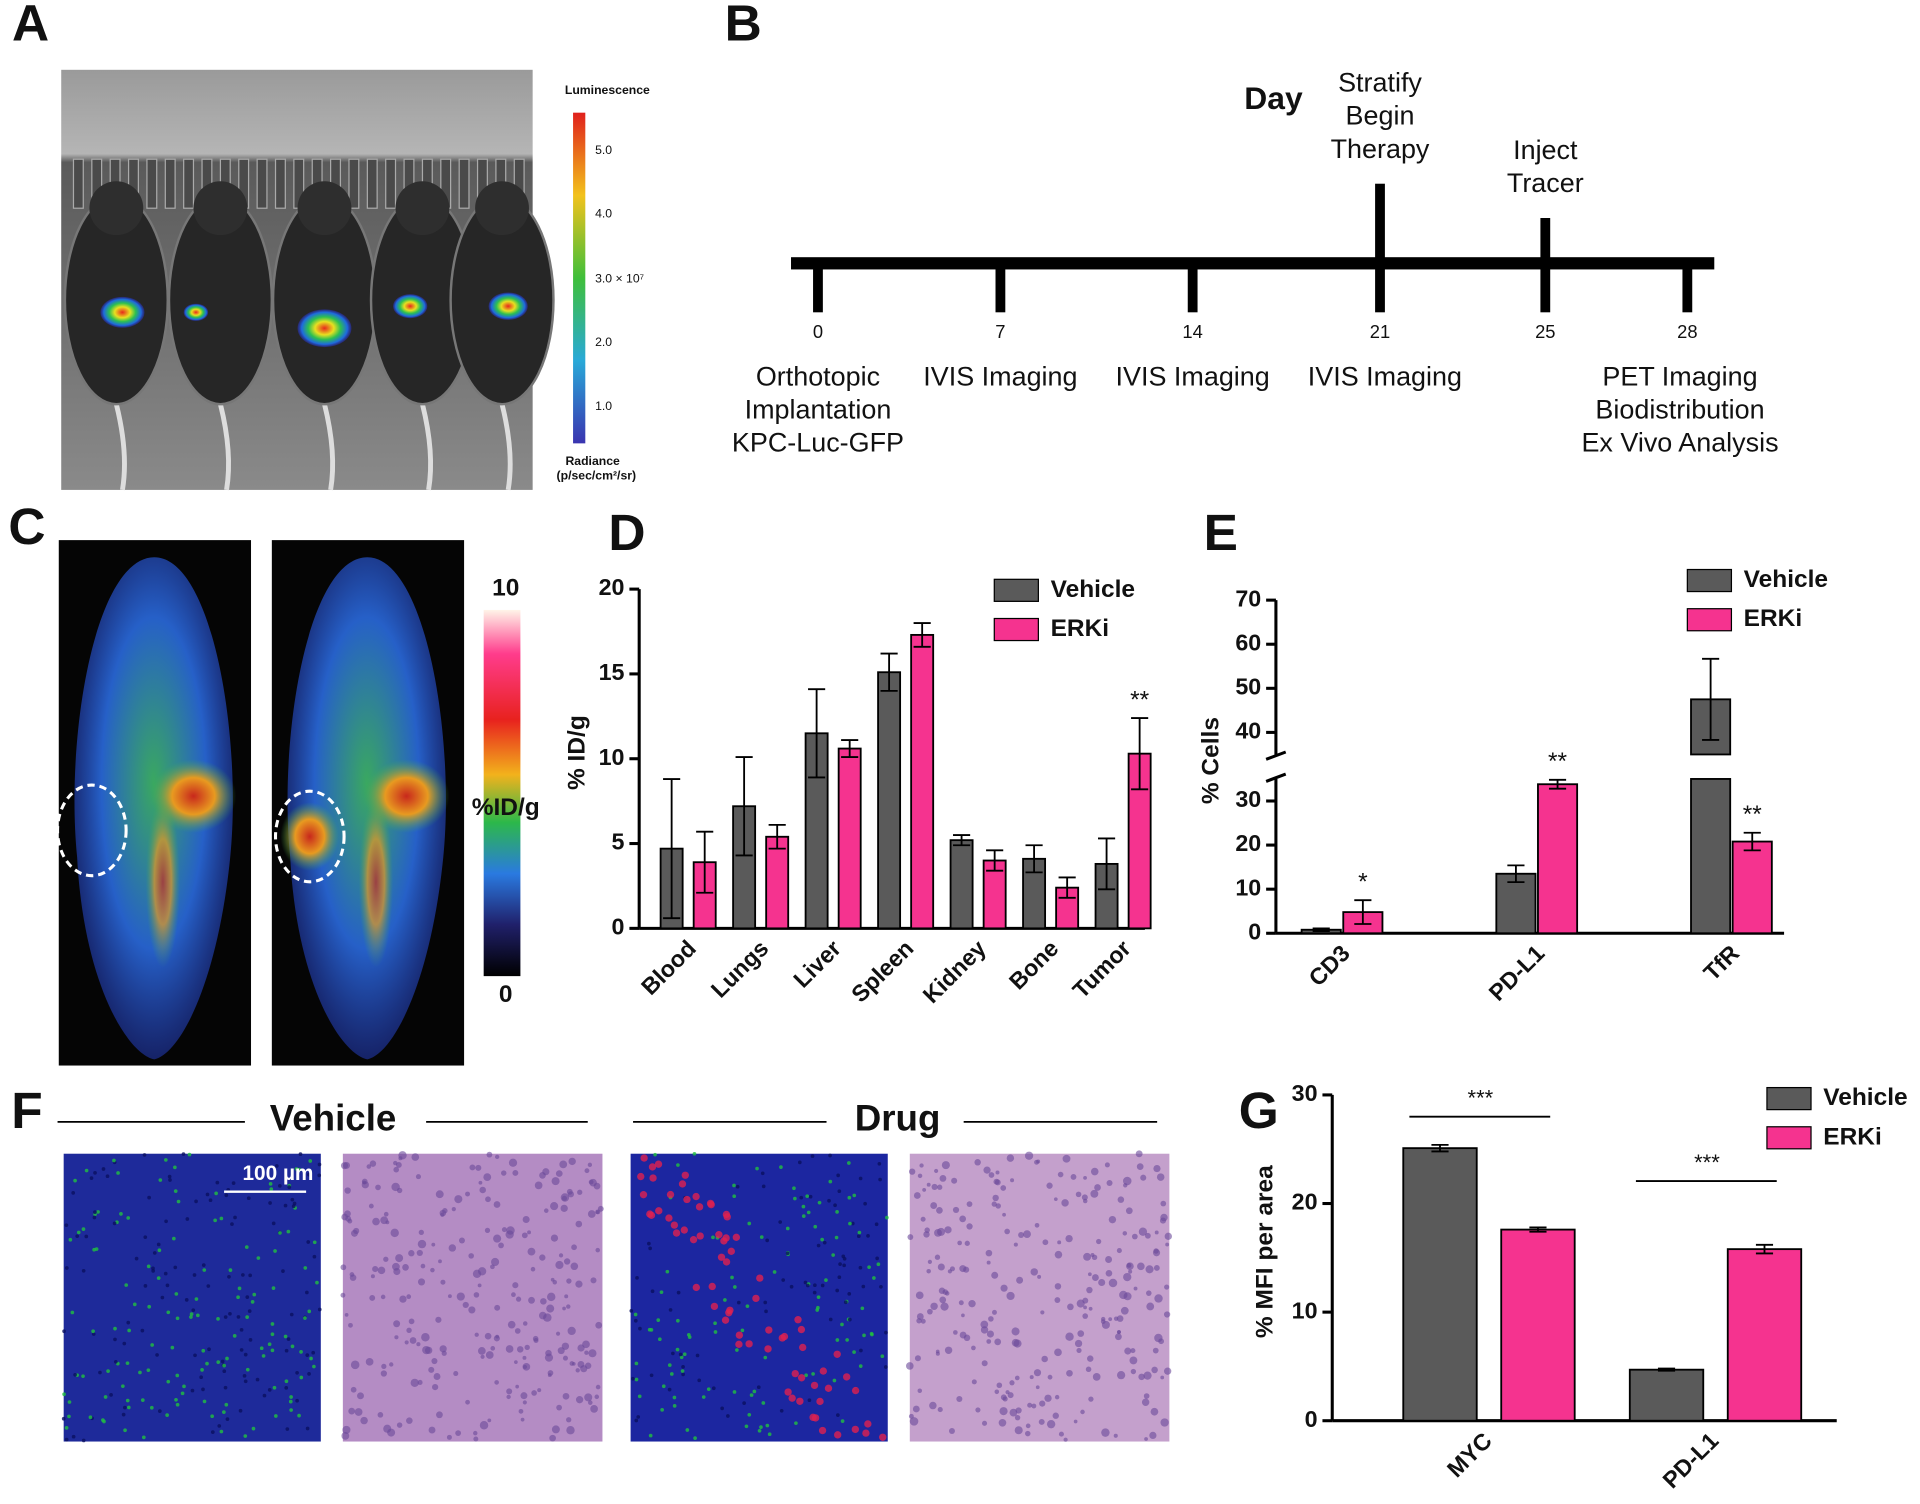 Image resolution: width=1920 pixels, height=1504 pixels. Describe the element at coordinates (1709, 580) in the screenshot. I see `legend-swatch` at that location.